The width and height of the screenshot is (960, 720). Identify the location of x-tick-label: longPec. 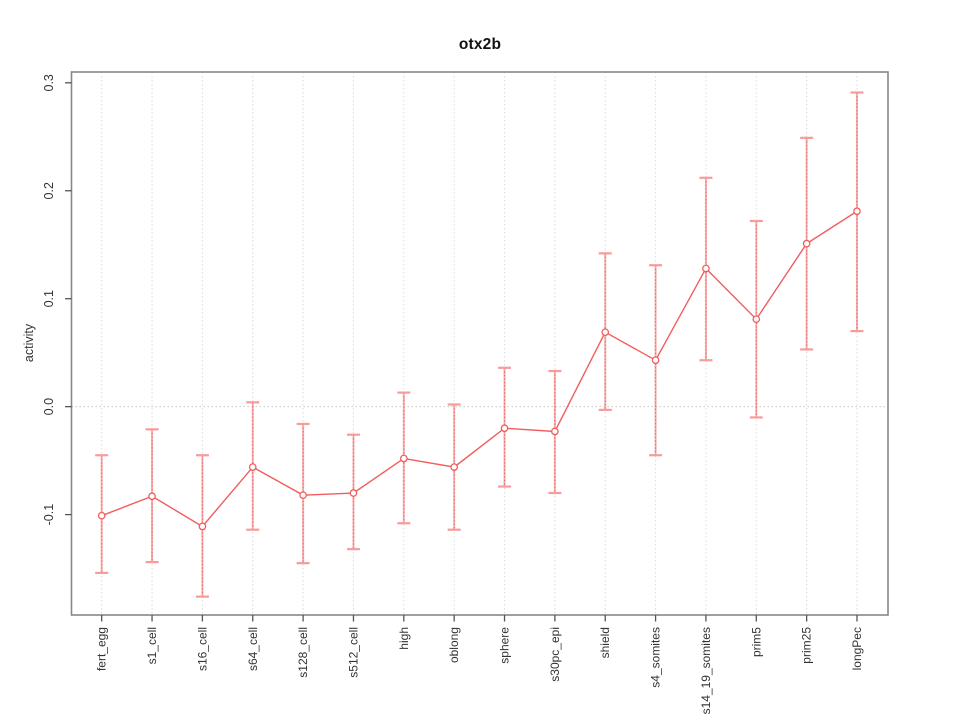
(857, 648).